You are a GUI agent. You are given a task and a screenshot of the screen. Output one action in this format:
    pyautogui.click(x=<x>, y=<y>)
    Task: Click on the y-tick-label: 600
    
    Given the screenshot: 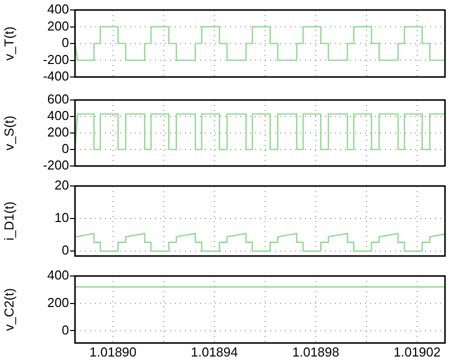 What is the action you would take?
    pyautogui.click(x=58, y=99)
    